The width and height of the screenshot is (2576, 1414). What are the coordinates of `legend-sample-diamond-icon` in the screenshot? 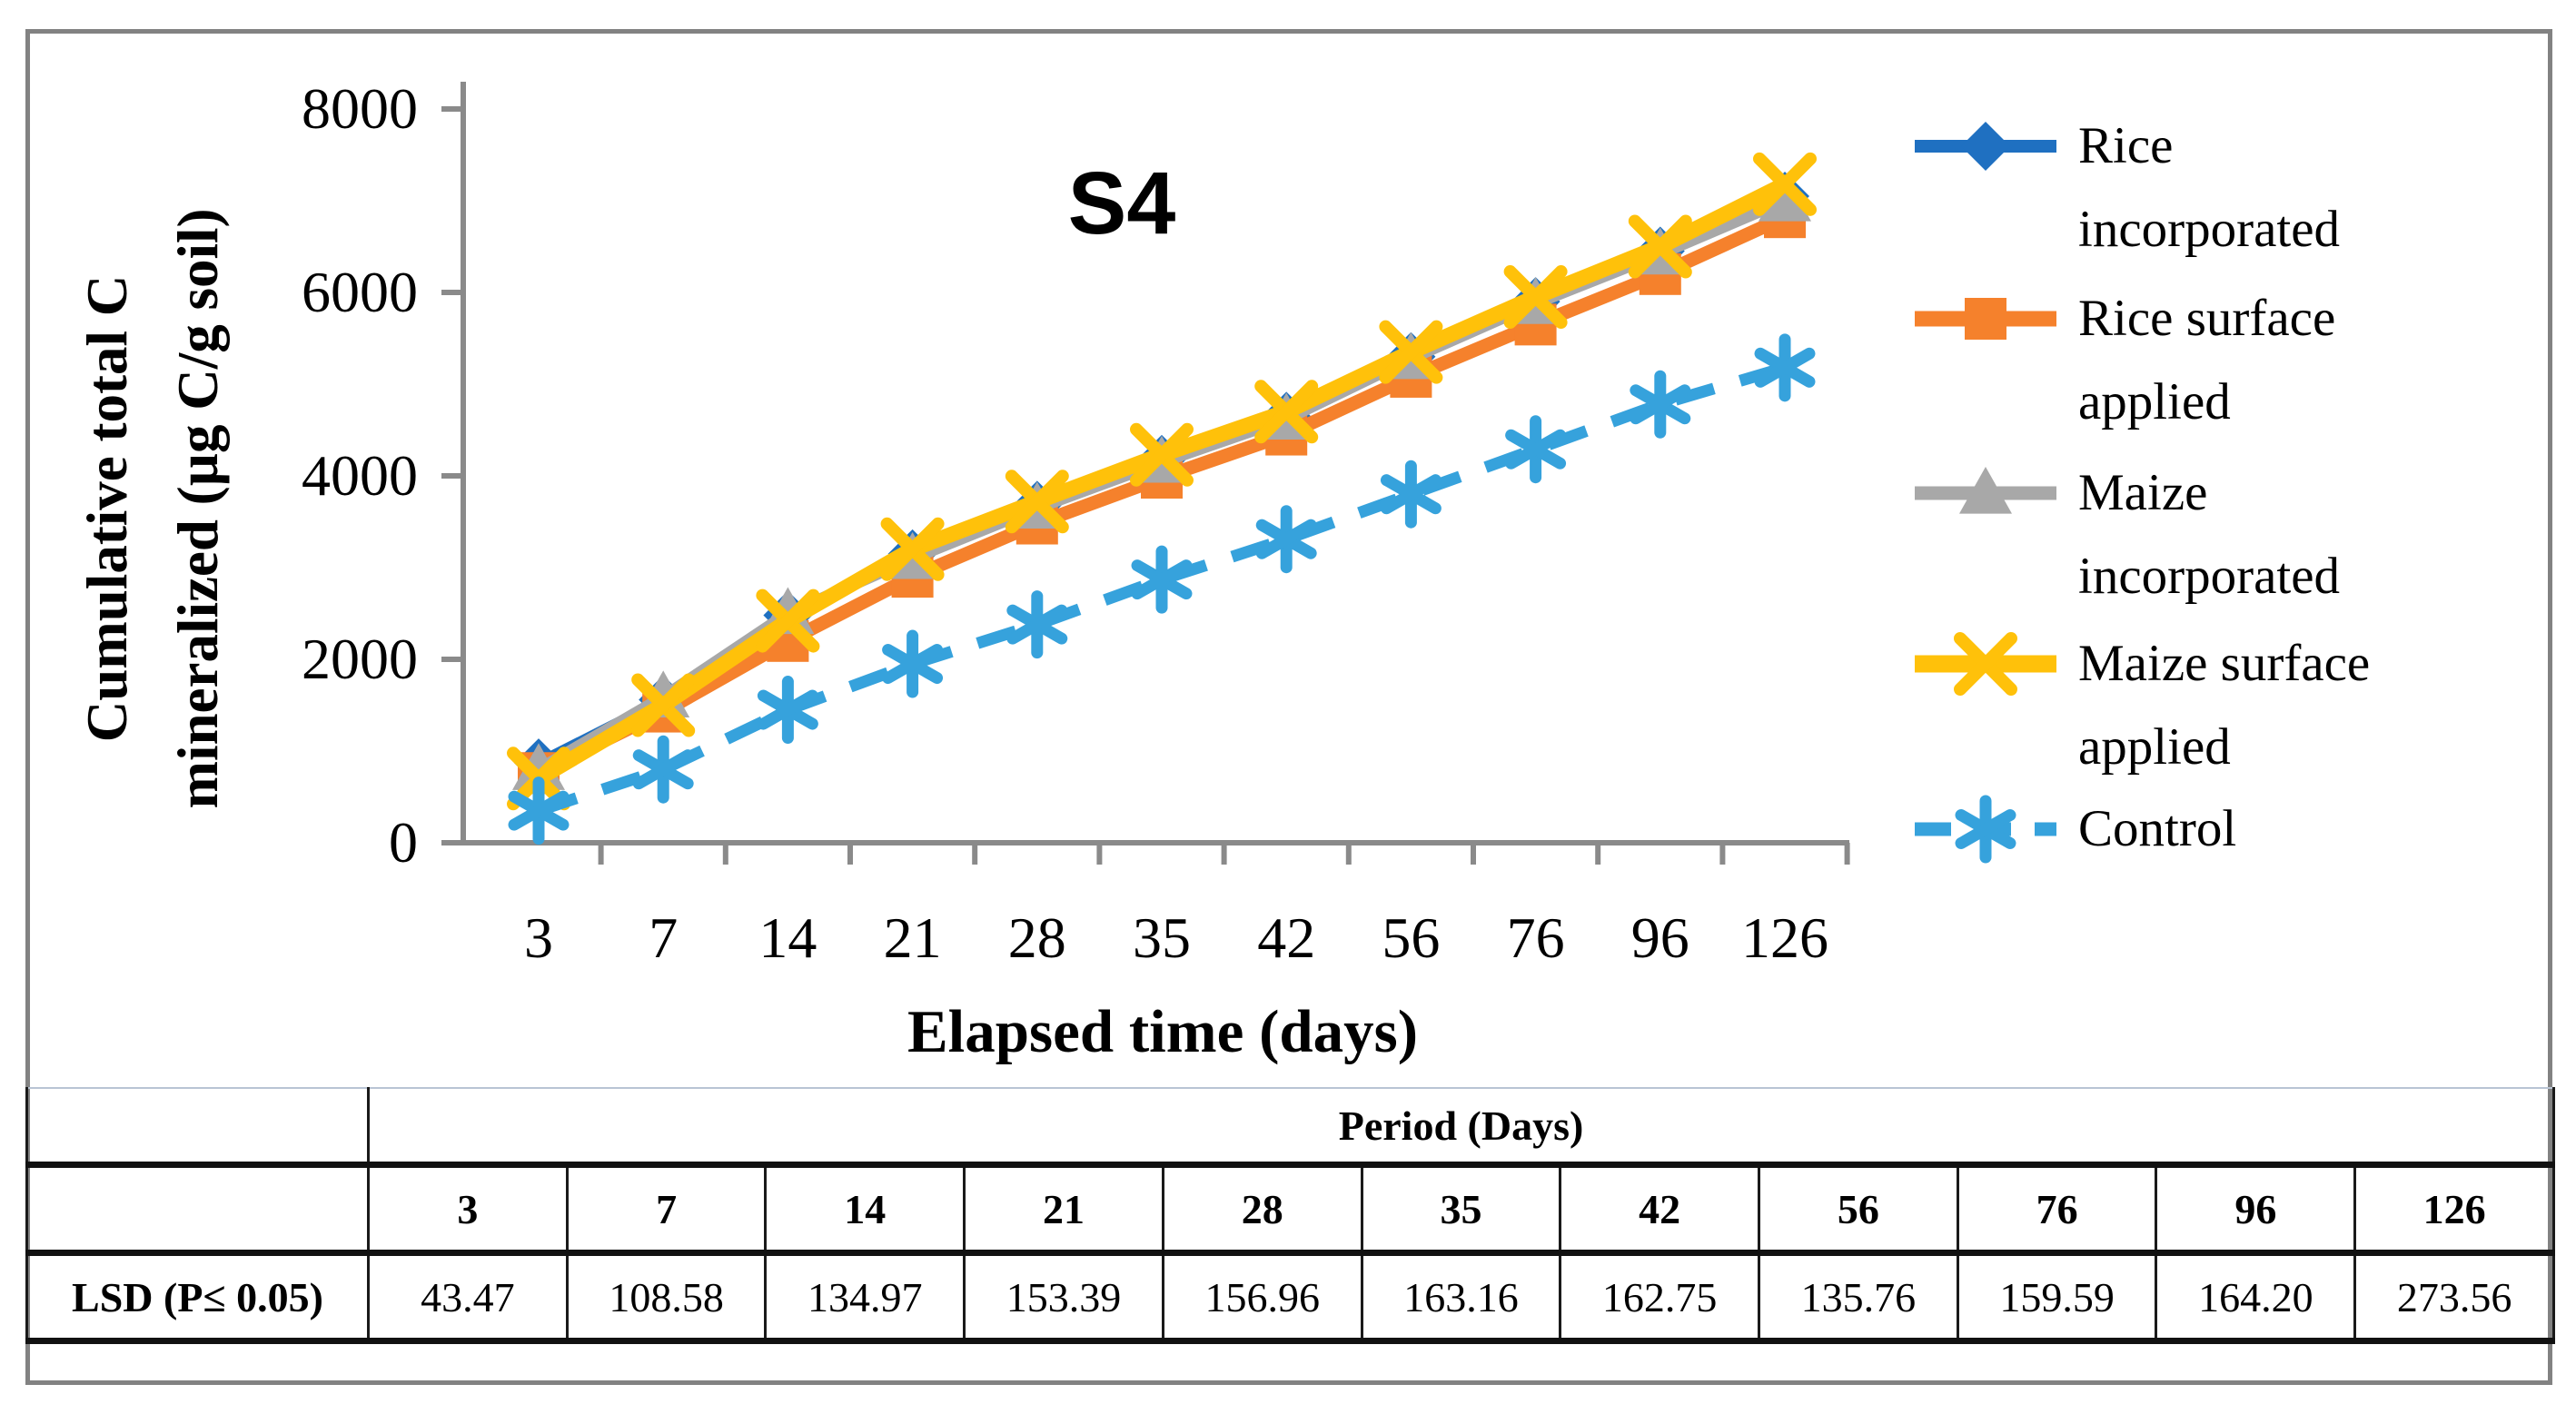 It's located at (1985, 146).